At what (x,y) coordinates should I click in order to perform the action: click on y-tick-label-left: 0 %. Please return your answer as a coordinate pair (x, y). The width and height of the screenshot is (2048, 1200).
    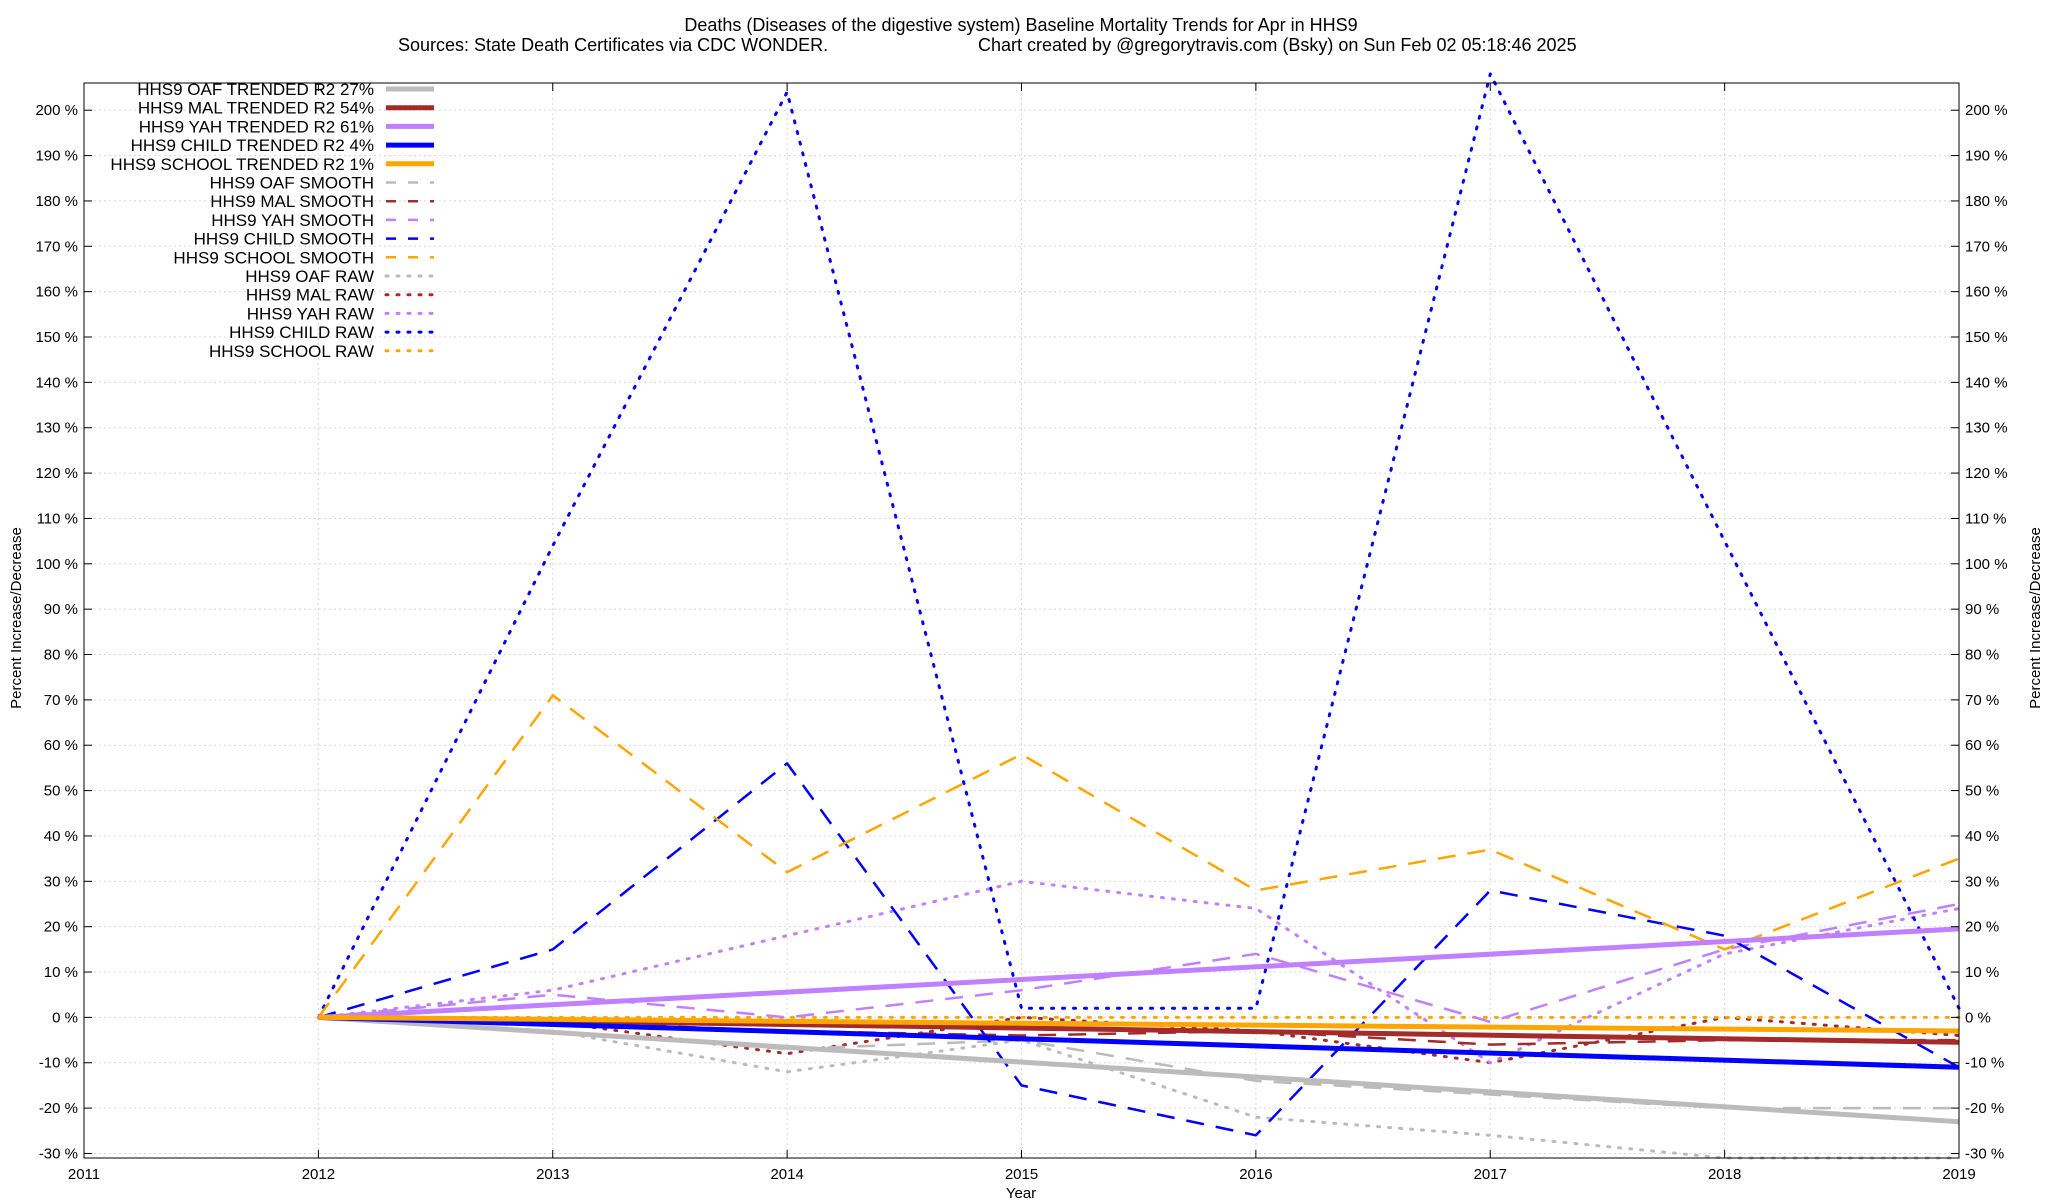
    Looking at the image, I should click on (65, 1017).